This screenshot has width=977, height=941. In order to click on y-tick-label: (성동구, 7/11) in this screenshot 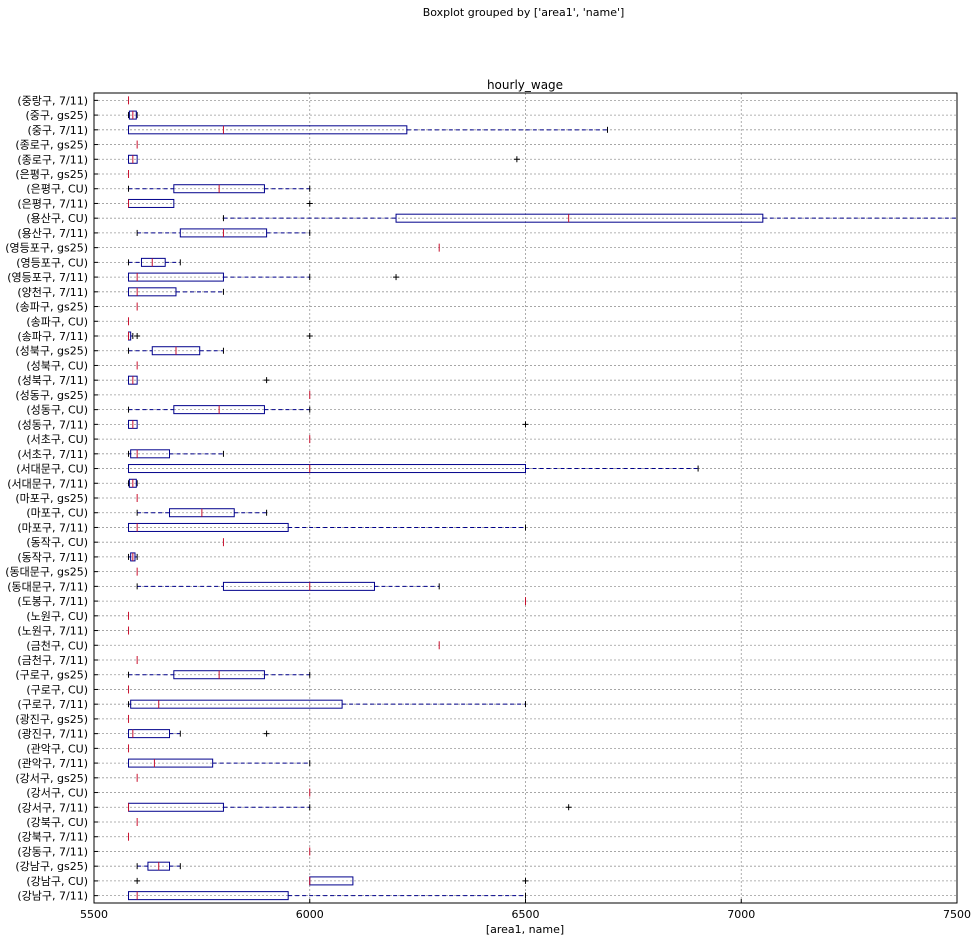, I will do `click(52, 424)`.